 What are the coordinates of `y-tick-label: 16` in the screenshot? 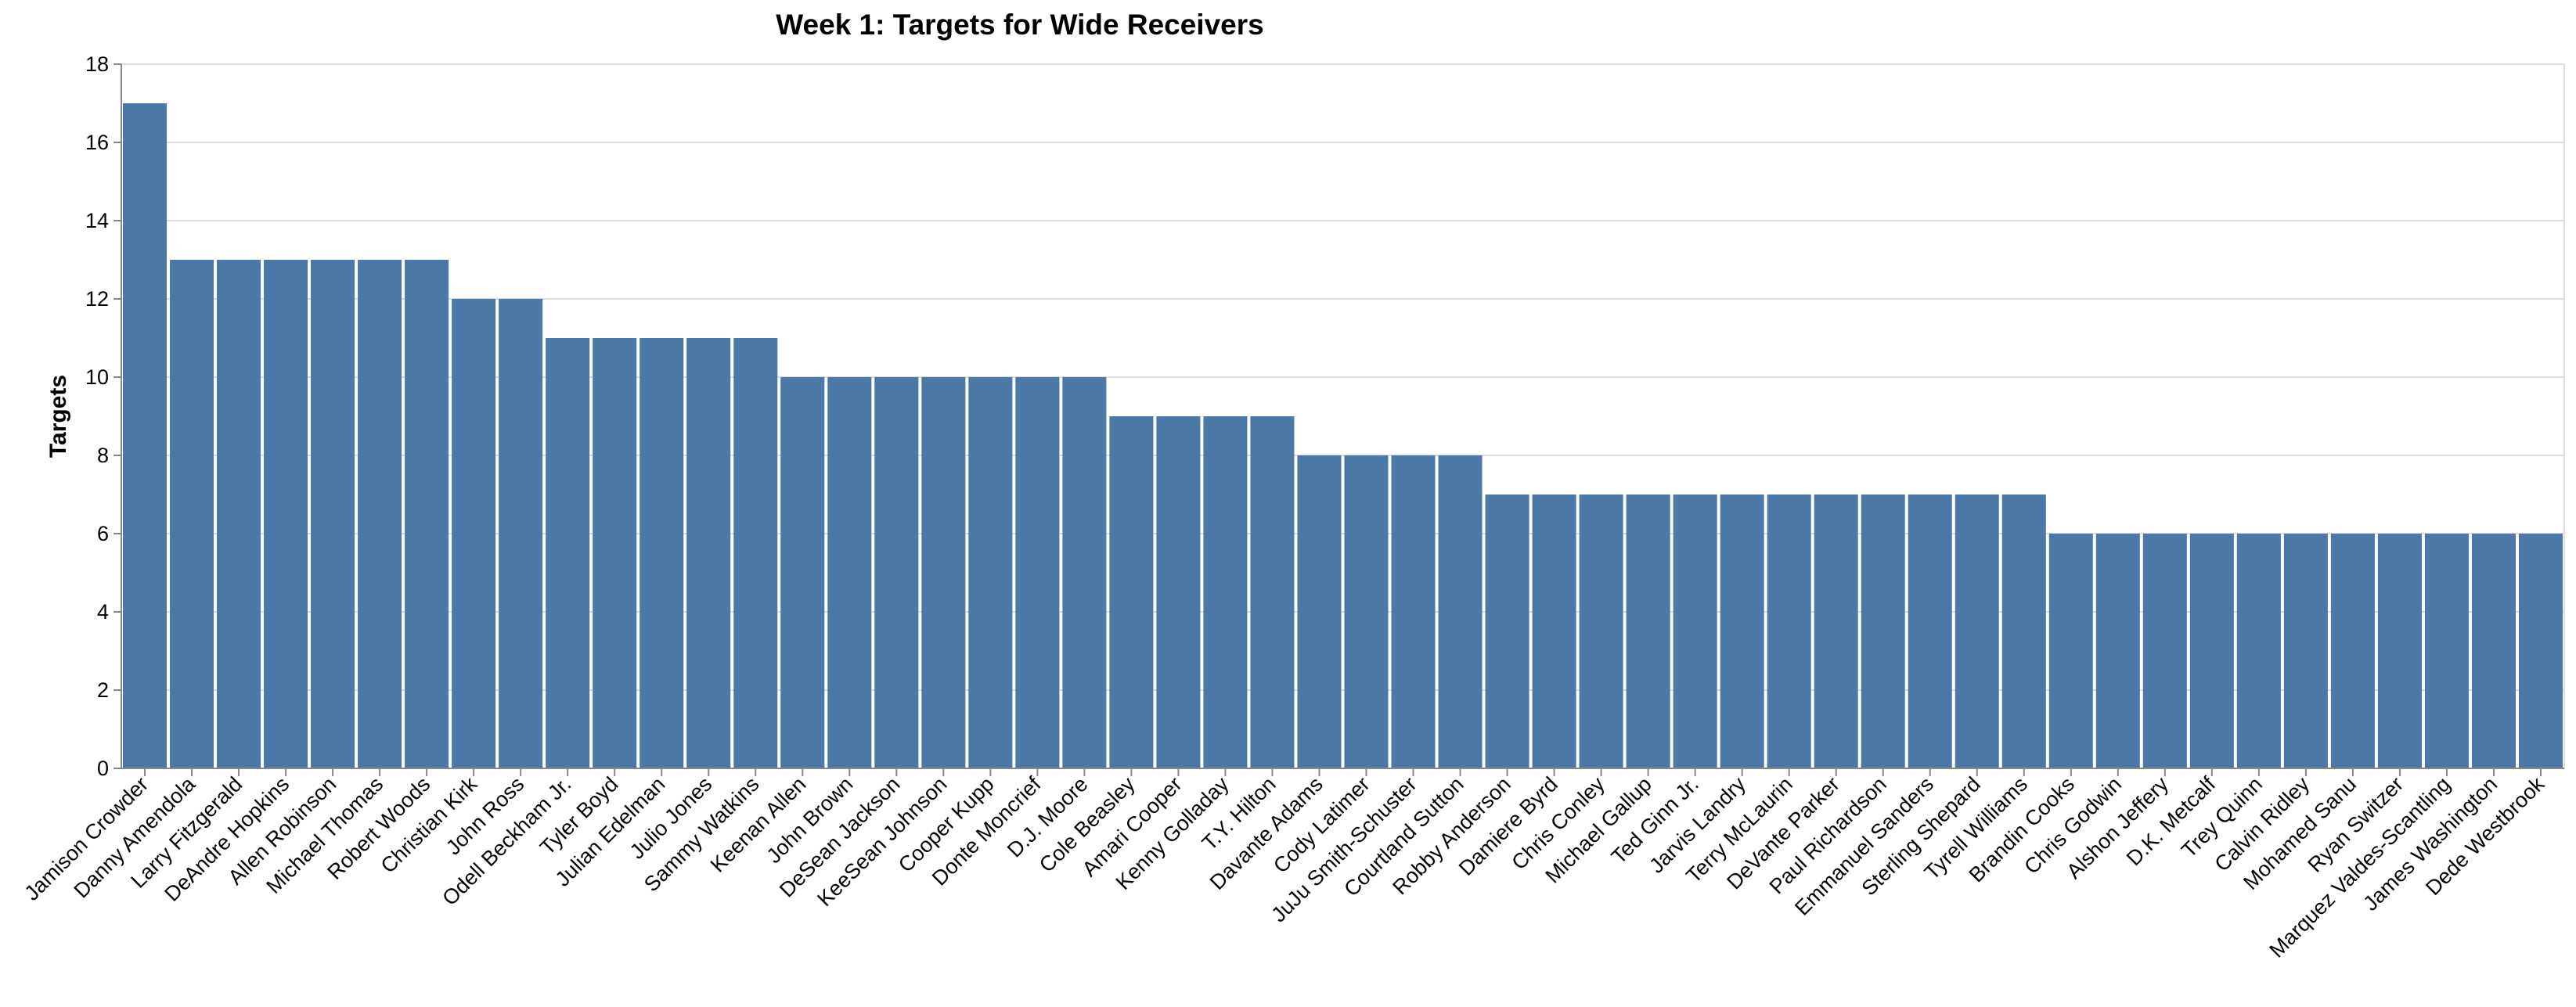 It's located at (97, 142).